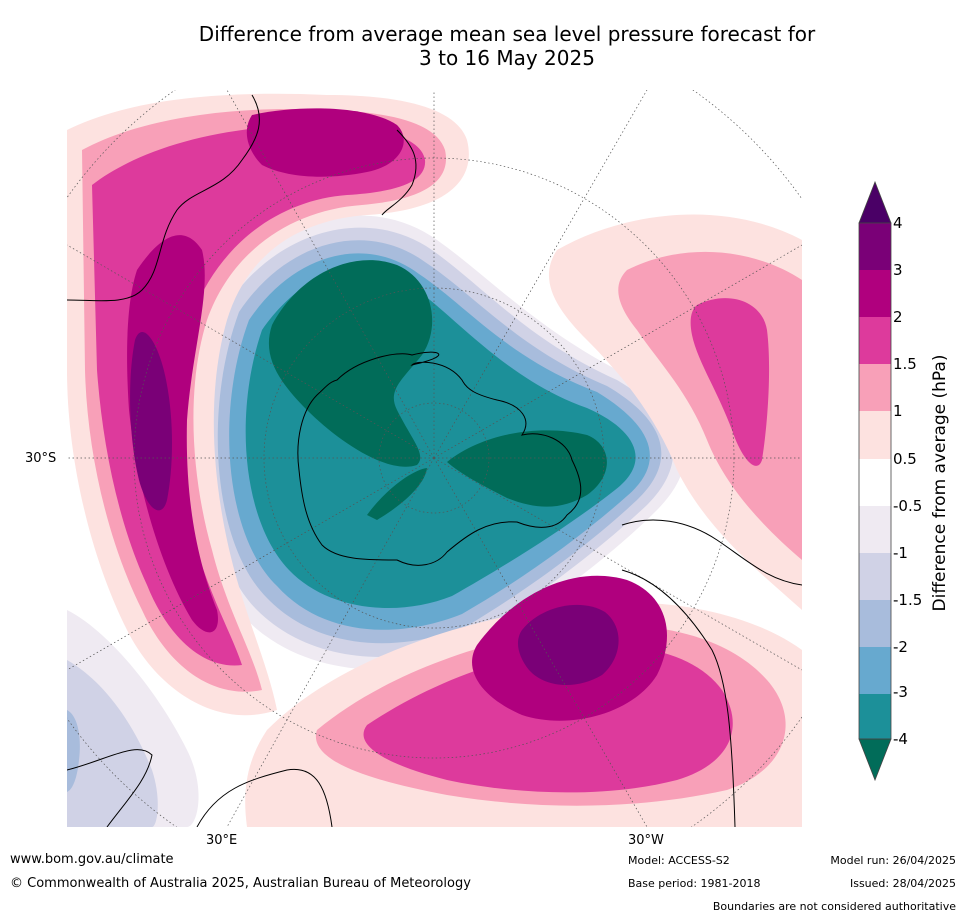 This screenshot has height=919, width=965. What do you see at coordinates (905, 364) in the screenshot?
I see `colorbar-tick-1-5: 1.5` at bounding box center [905, 364].